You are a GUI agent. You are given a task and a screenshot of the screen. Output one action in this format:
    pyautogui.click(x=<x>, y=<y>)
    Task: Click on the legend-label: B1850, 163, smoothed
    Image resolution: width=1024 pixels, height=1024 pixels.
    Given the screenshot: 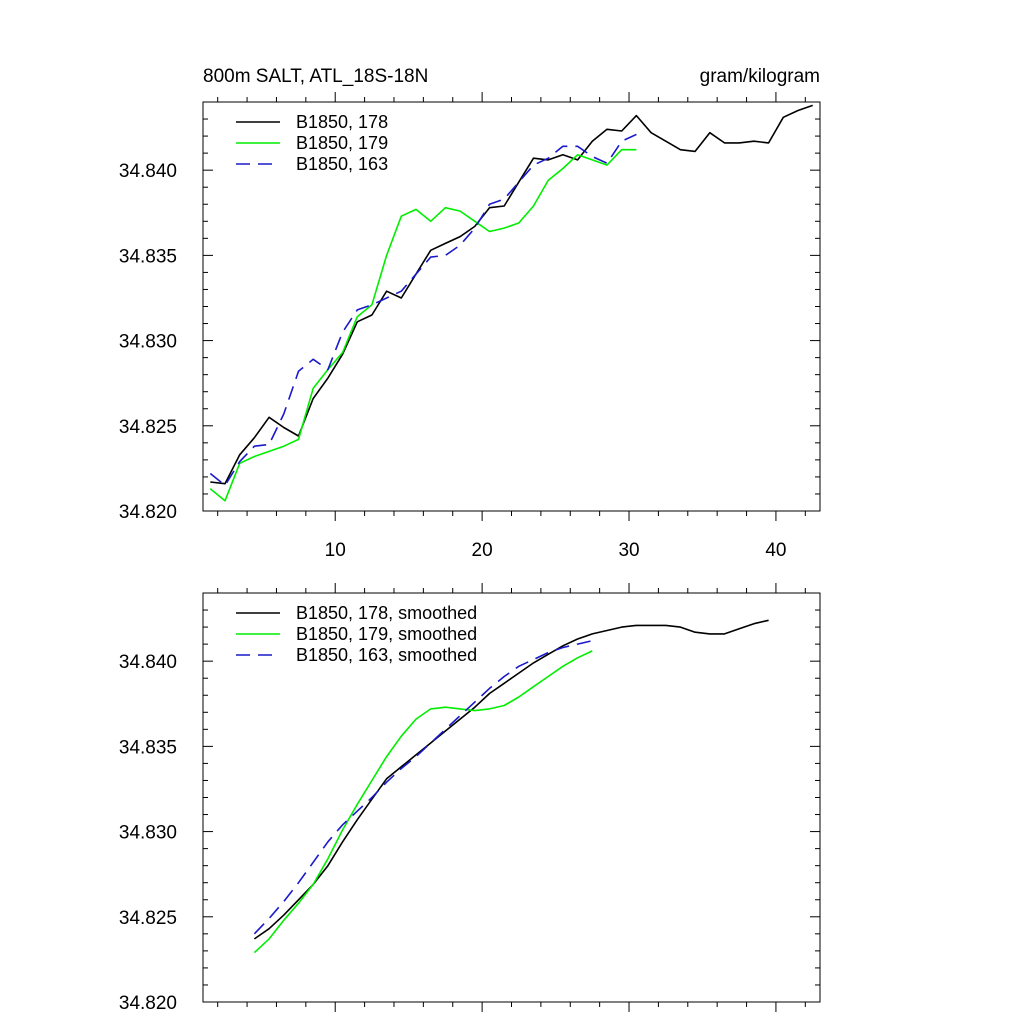 What is the action you would take?
    pyautogui.click(x=386, y=655)
    